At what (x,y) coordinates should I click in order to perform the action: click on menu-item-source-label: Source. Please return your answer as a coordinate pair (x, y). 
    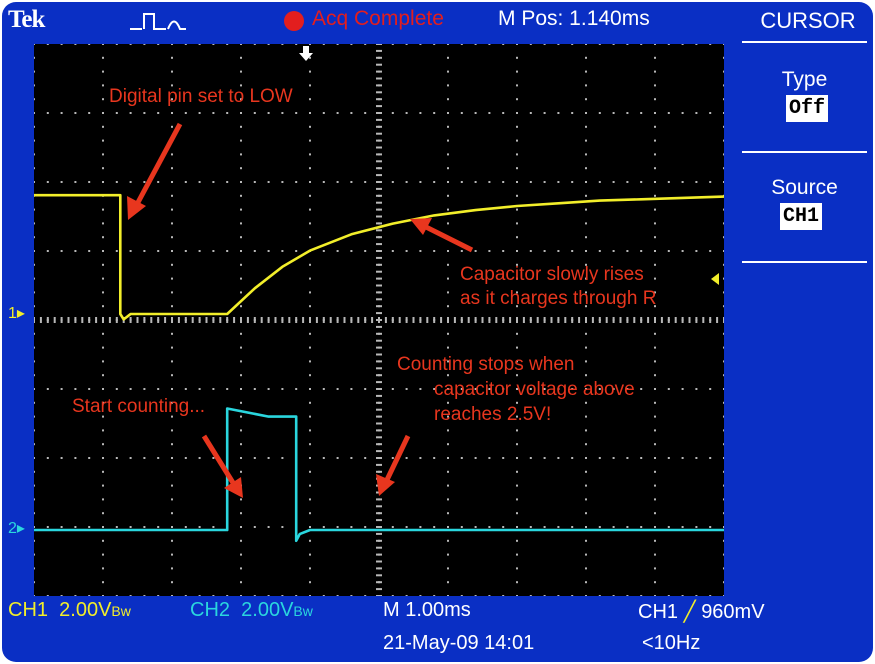
    Looking at the image, I should click on (804, 187).